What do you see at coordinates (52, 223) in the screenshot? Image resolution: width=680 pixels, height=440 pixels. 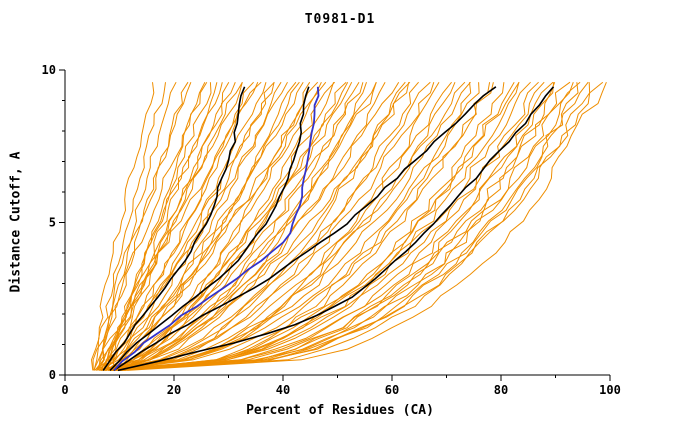 I see `y-tick-label: 5` at bounding box center [52, 223].